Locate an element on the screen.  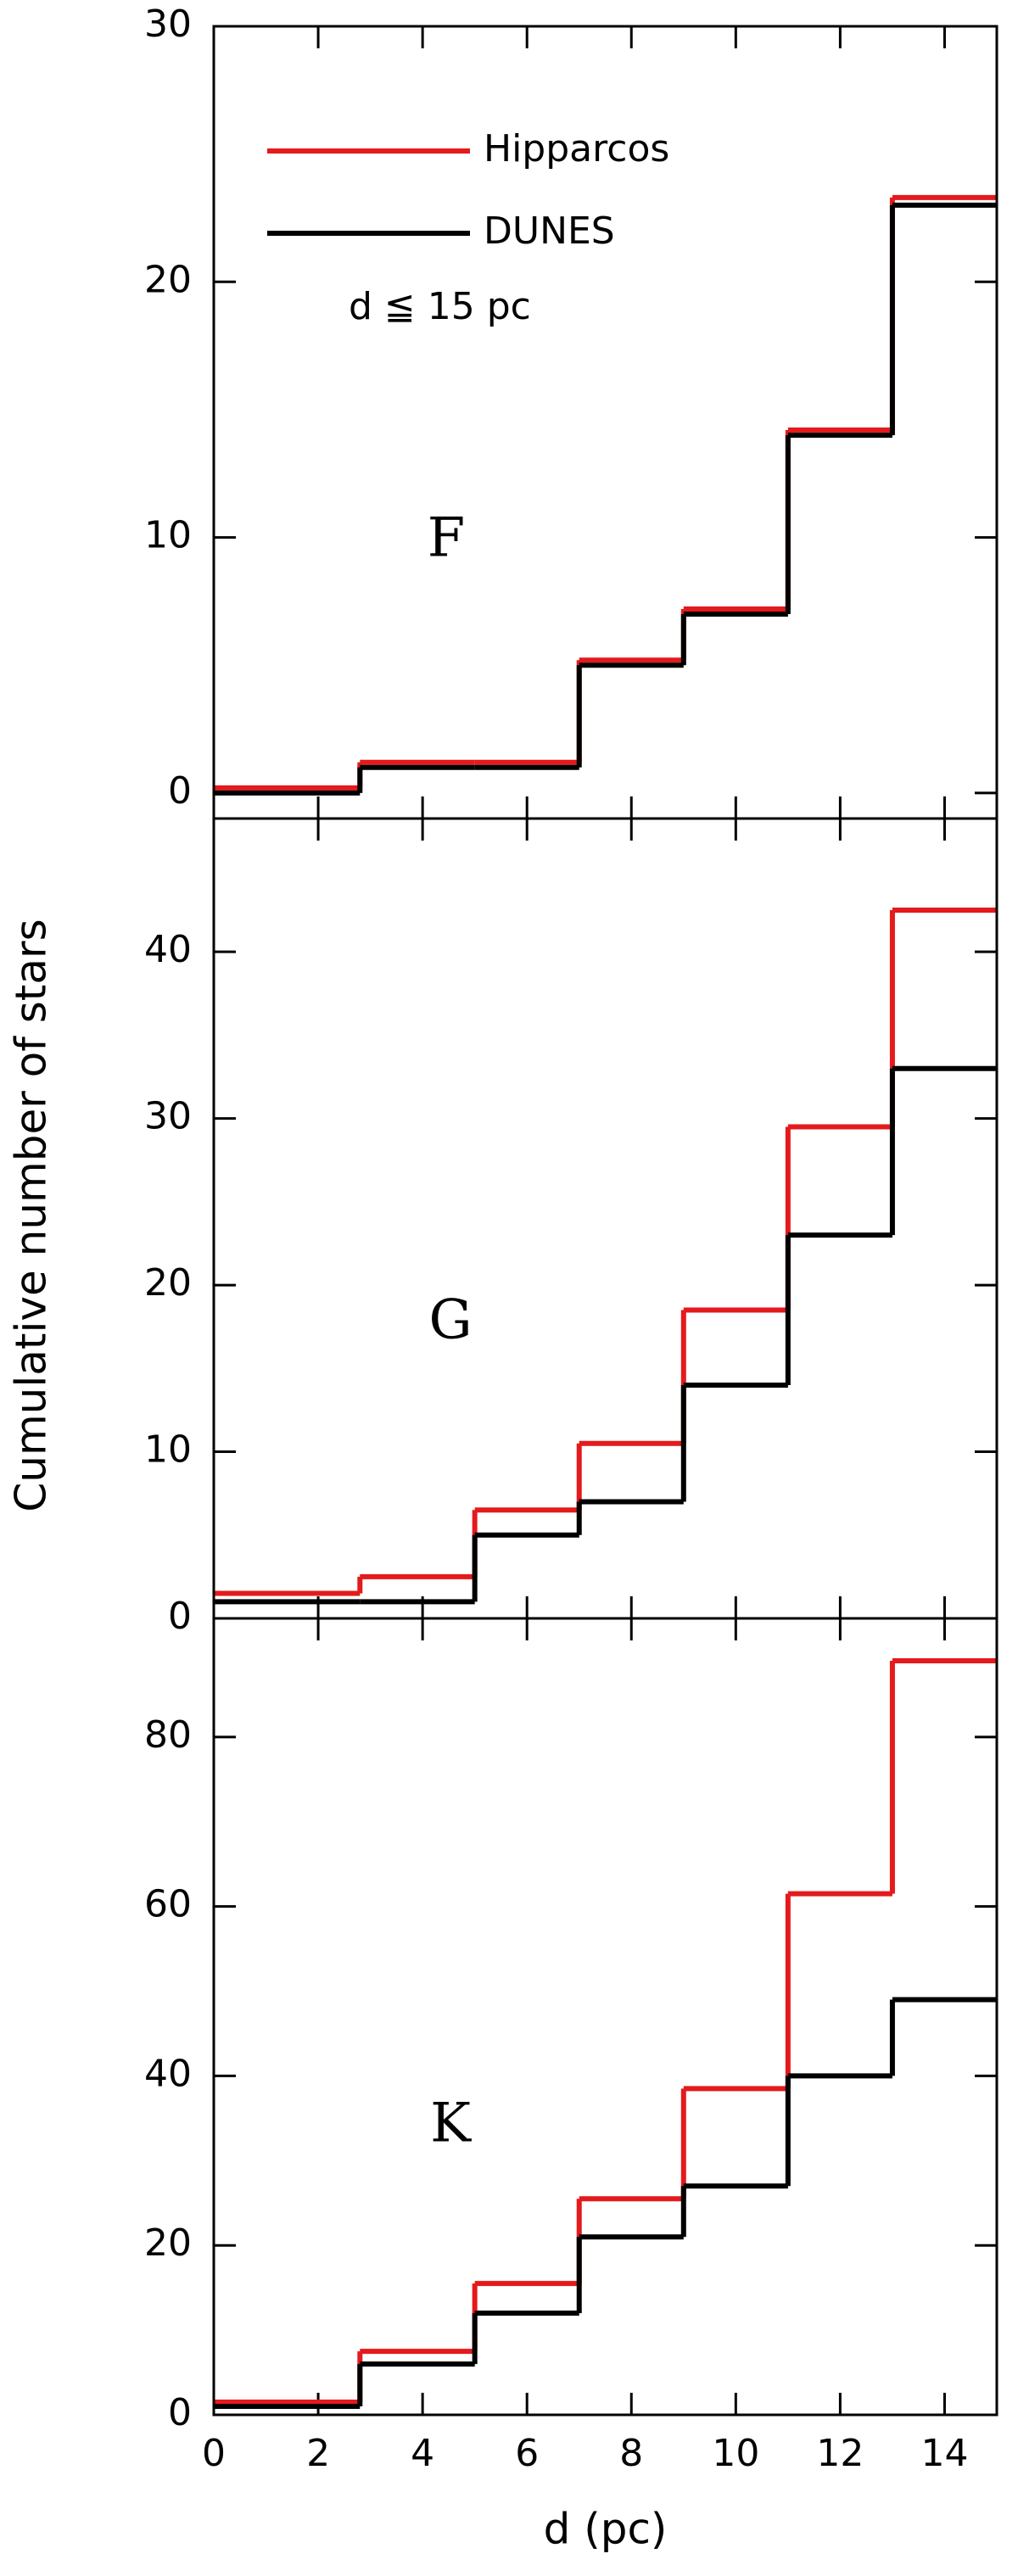
panel-label: K is located at coordinates (451, 2124).